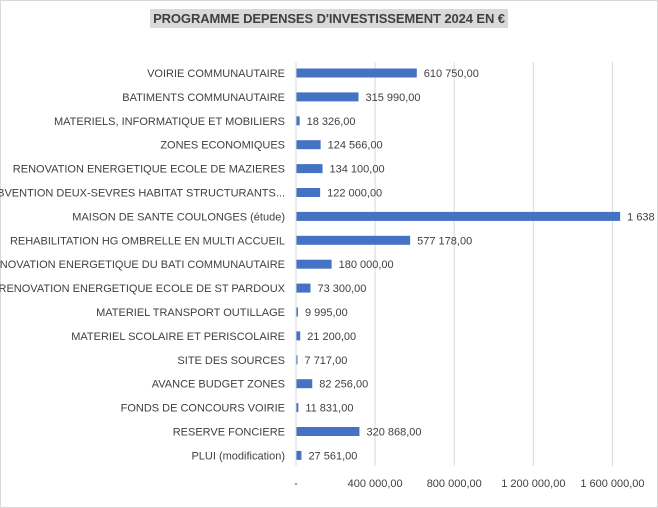 This screenshot has width=658, height=508. What do you see at coordinates (229, 433) in the screenshot?
I see `category-label: RESERVE FONCIERE` at bounding box center [229, 433].